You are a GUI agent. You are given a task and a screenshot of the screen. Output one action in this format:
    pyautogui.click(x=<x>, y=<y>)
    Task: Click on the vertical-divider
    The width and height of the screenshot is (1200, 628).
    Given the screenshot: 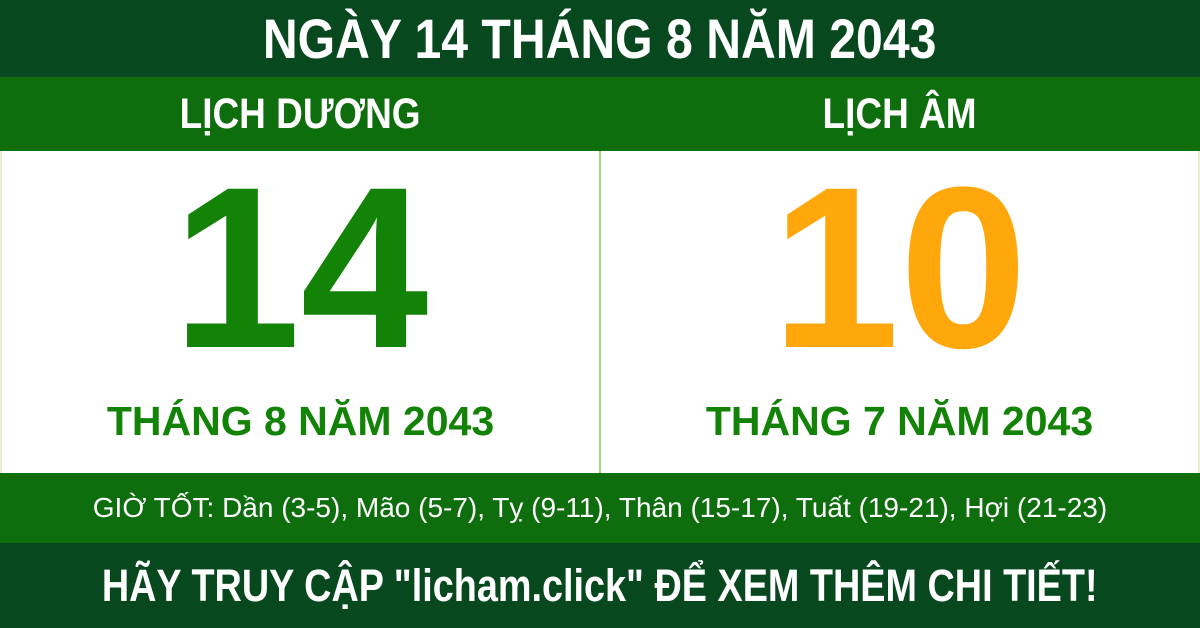 What is the action you would take?
    pyautogui.click(x=600, y=312)
    